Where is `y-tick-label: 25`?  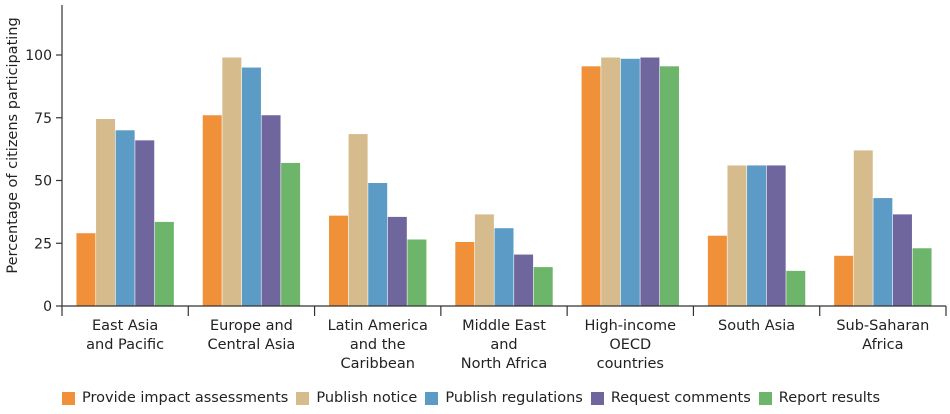 y-tick-label: 25 is located at coordinates (43, 244).